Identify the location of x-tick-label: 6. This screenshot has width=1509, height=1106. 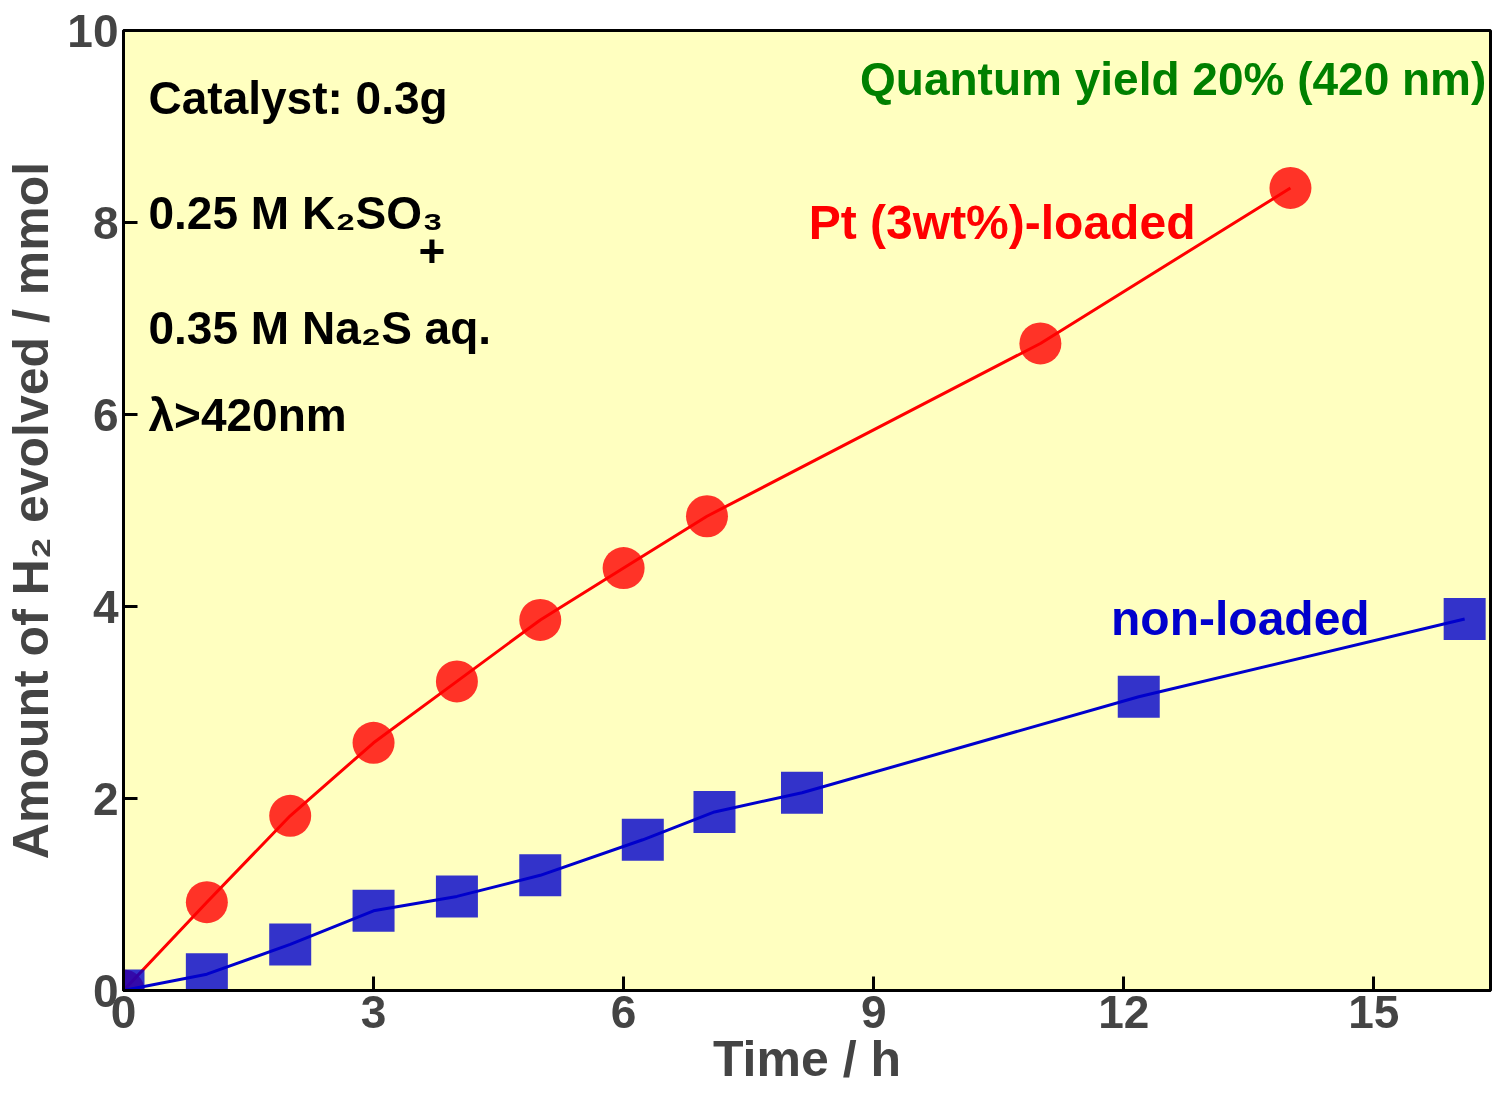
(623, 1011).